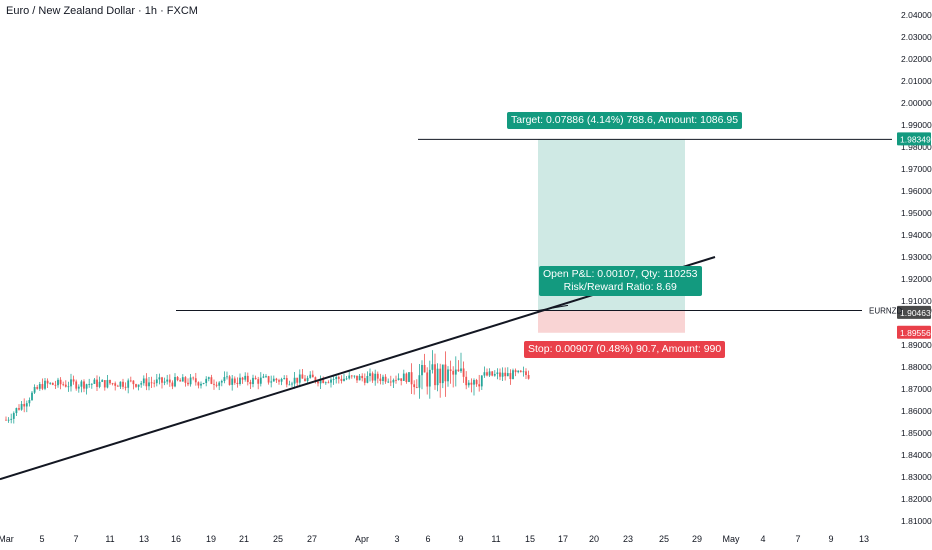  What do you see at coordinates (563, 539) in the screenshot?
I see `time-tick-label: 17` at bounding box center [563, 539].